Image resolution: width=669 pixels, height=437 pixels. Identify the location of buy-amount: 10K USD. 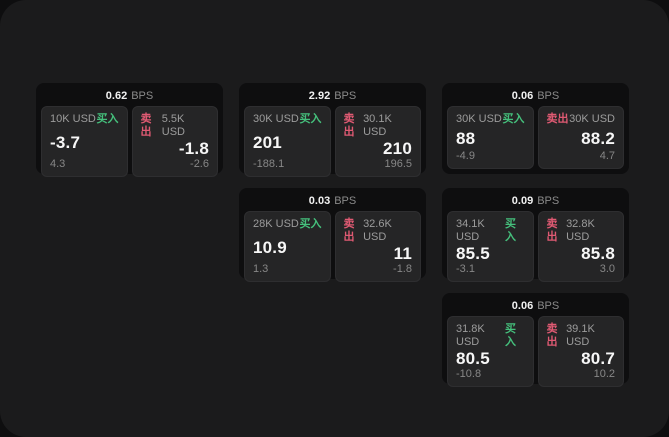
(73, 119).